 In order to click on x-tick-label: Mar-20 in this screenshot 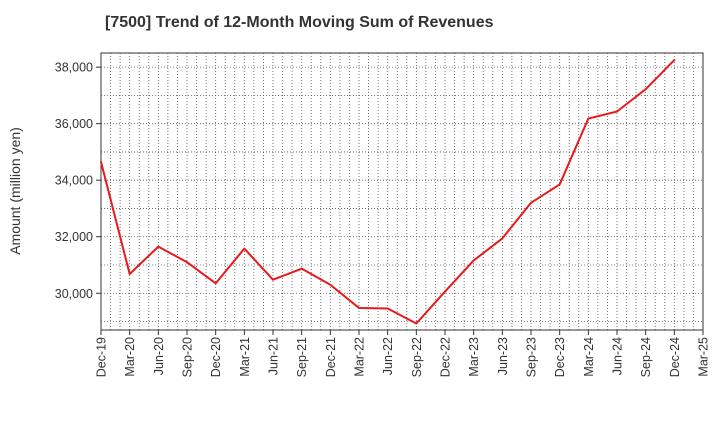, I will do `click(130, 357)`.